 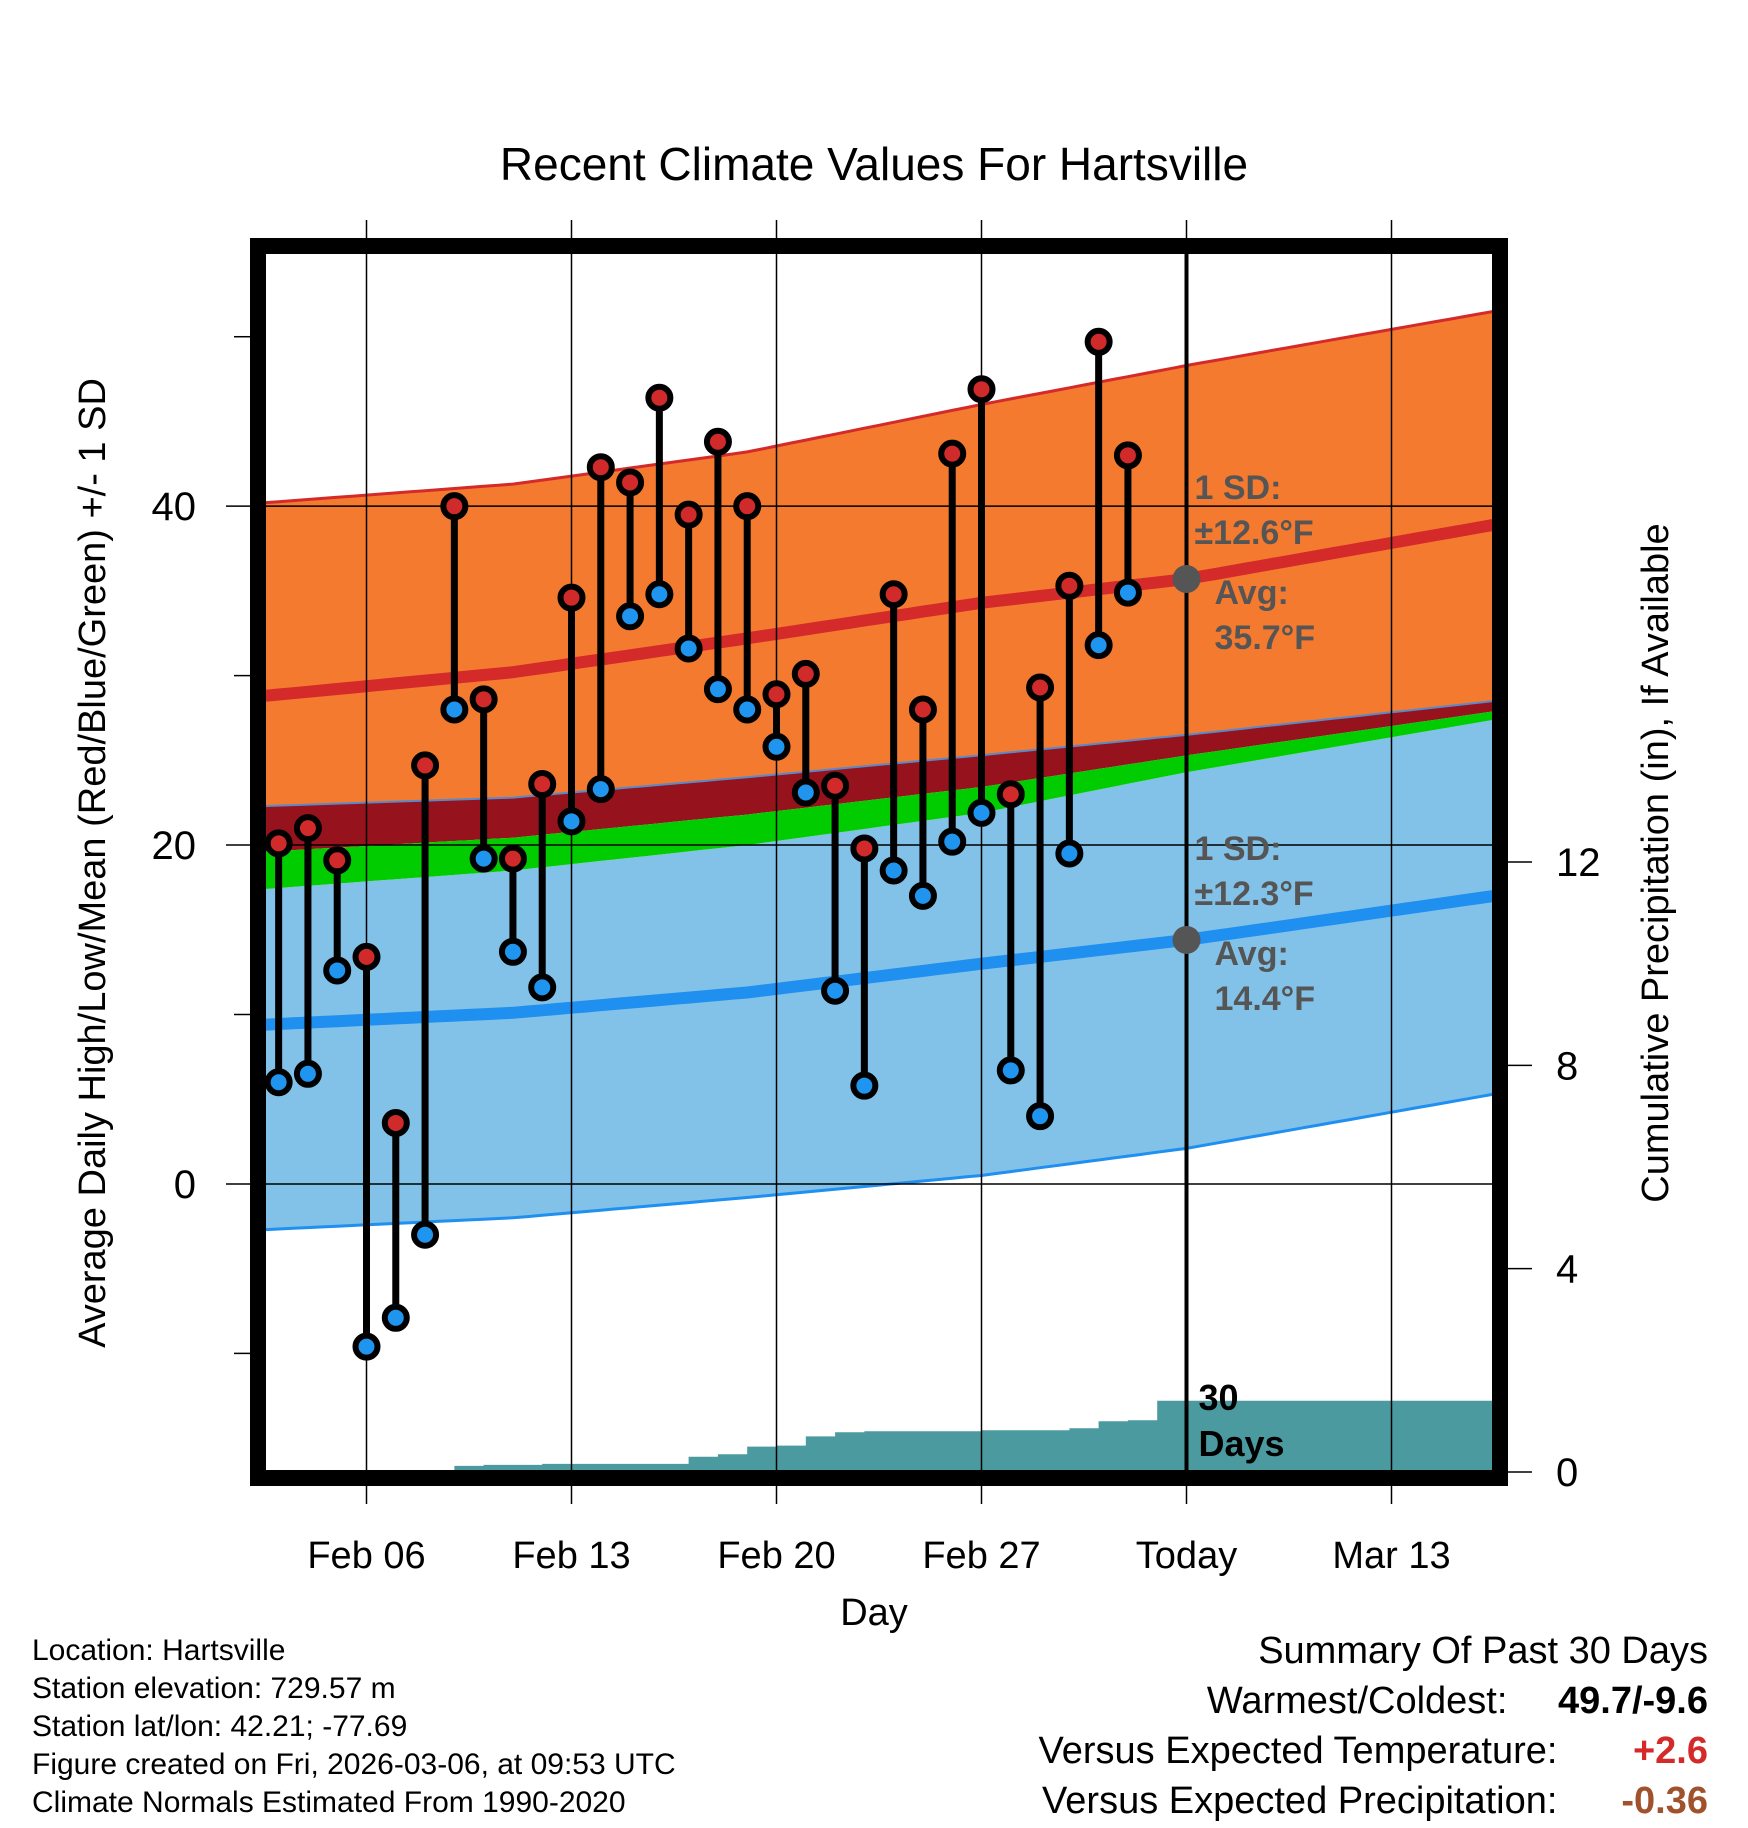 What do you see at coordinates (1186, 939) in the screenshot?
I see `today-low-avg-marker` at bounding box center [1186, 939].